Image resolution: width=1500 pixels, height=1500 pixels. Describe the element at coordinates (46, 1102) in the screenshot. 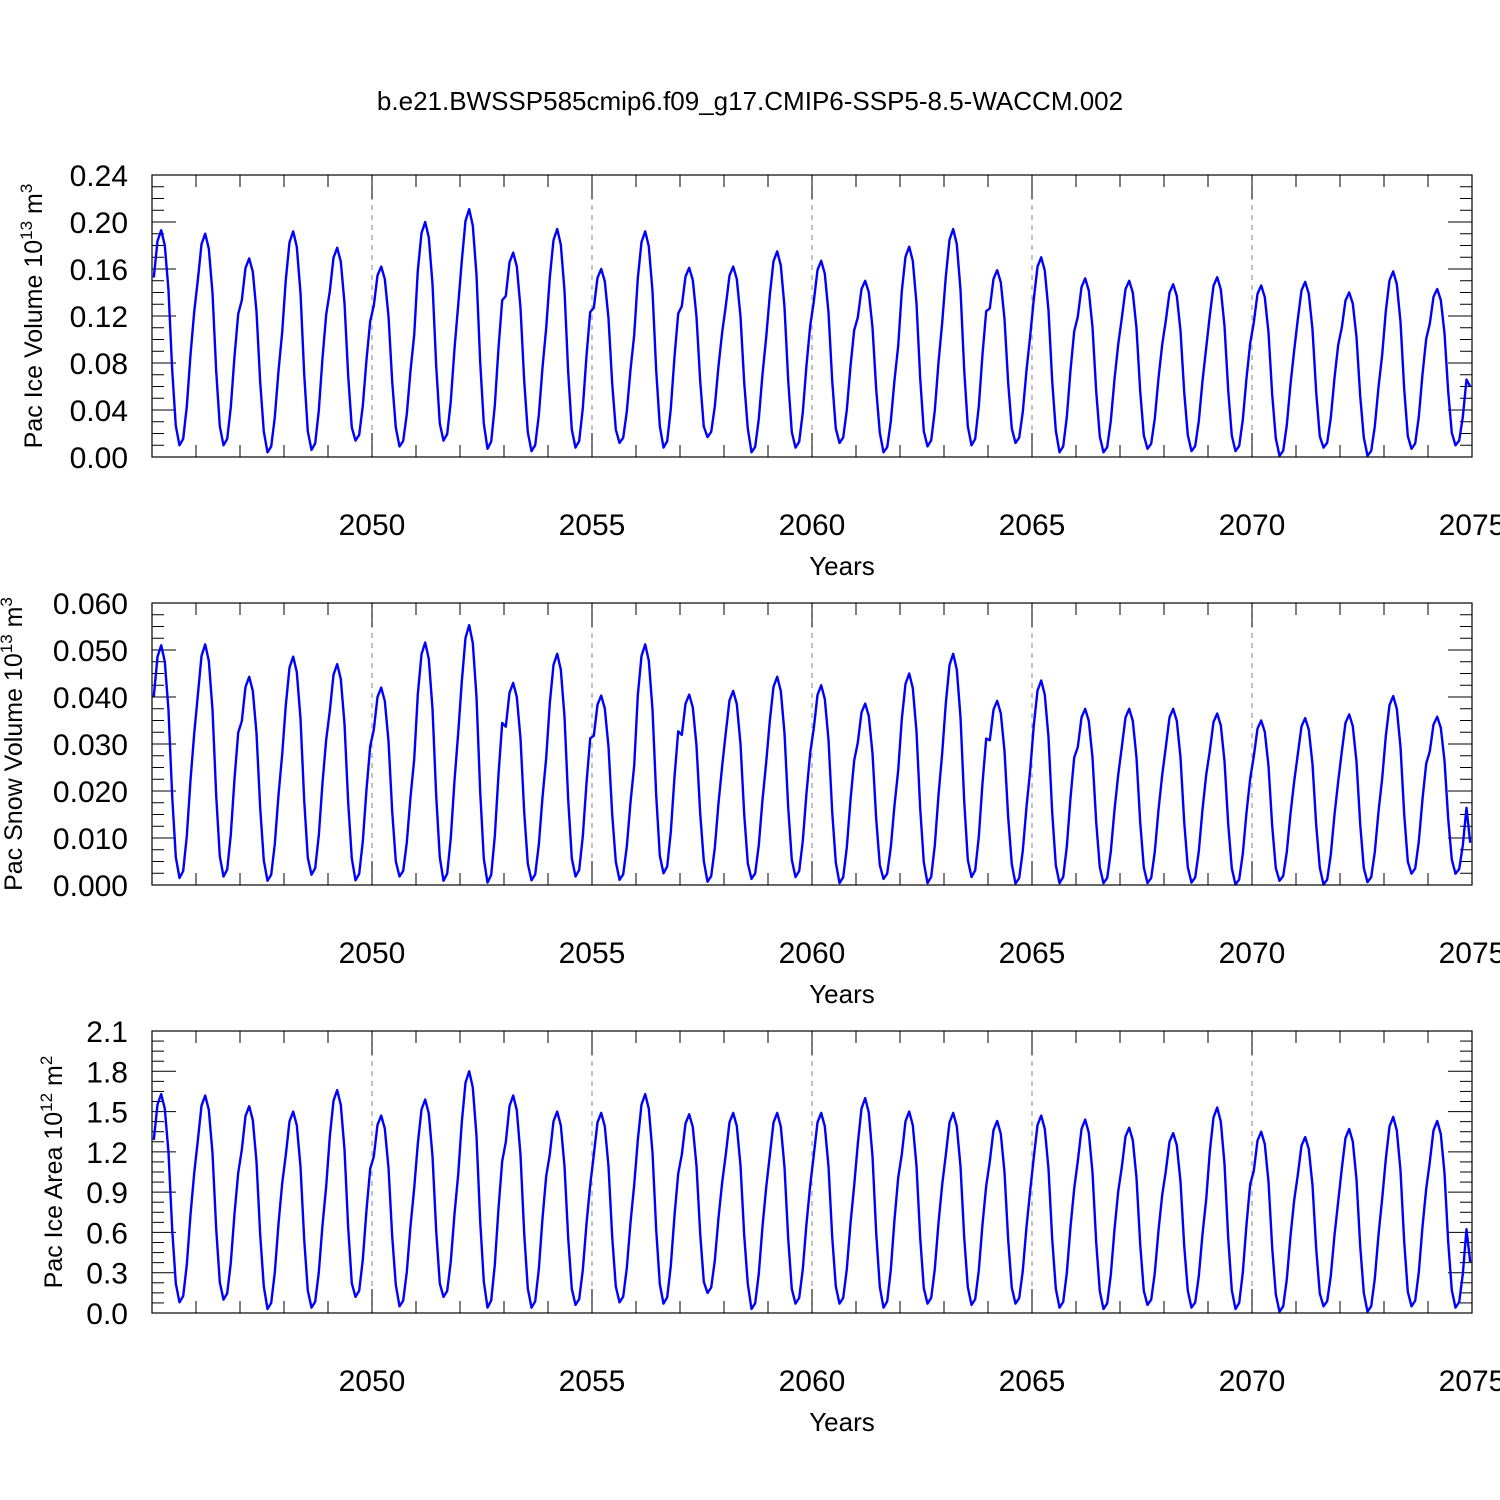

I see `y-axis-label-exponent: 12` at that location.